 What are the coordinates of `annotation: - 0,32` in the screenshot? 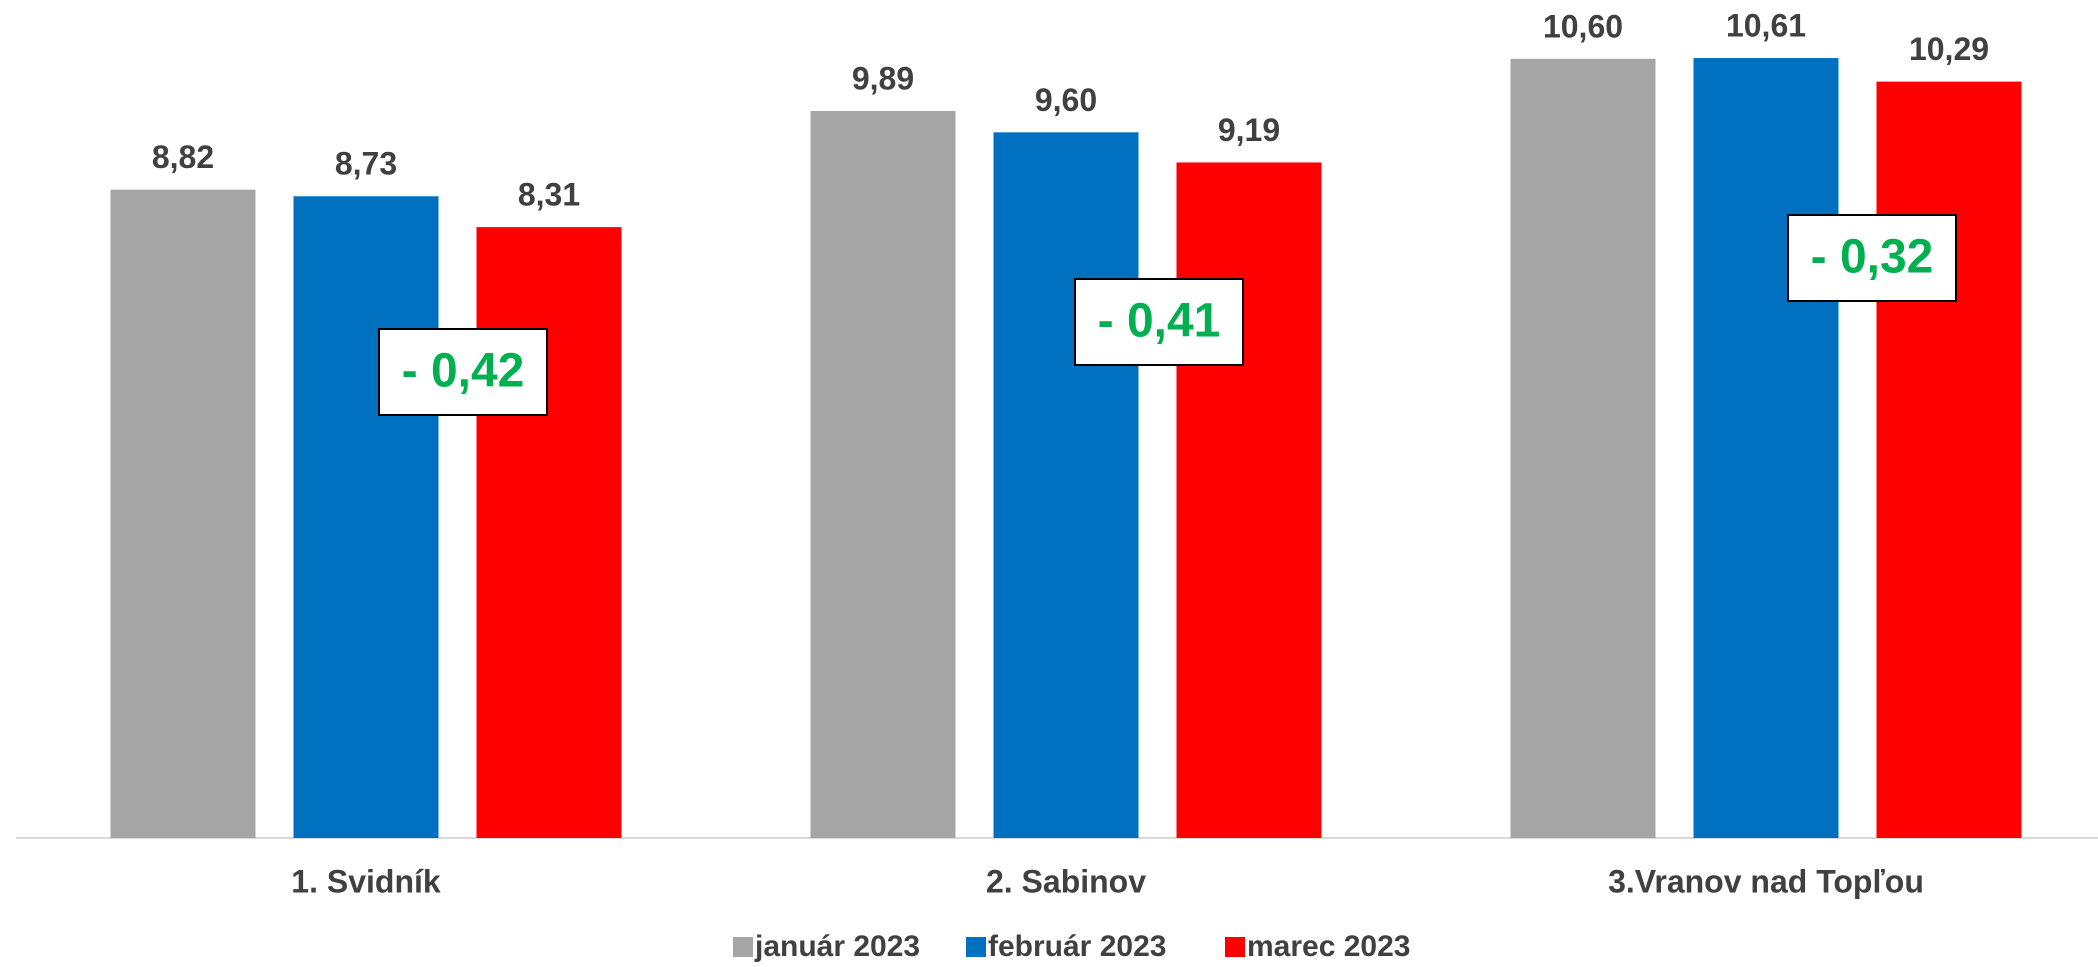 It's located at (1872, 257).